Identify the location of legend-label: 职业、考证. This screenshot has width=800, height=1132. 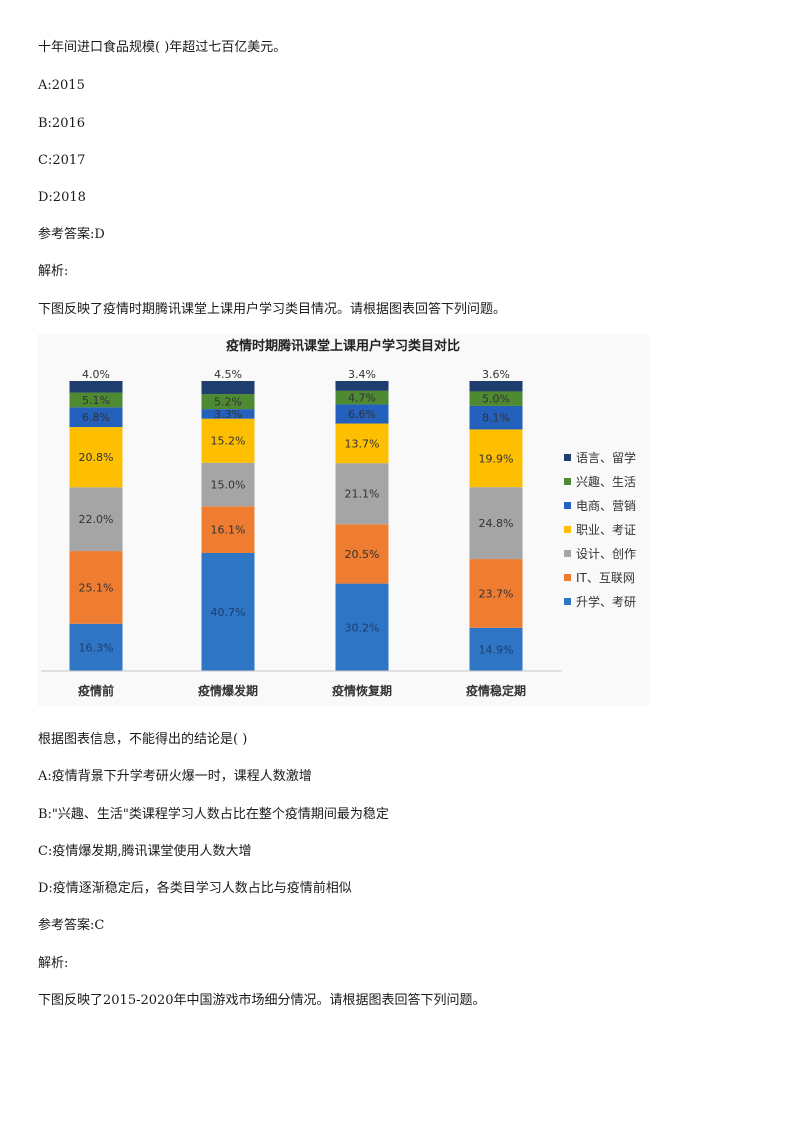
(606, 530).